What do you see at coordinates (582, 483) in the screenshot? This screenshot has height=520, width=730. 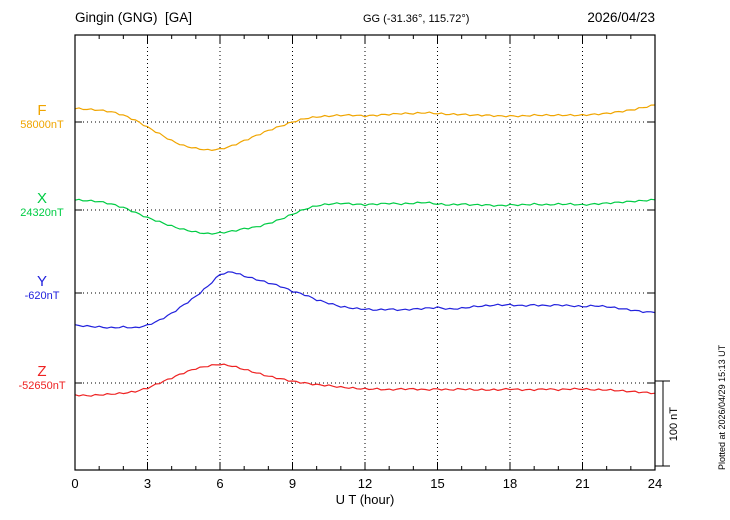 I see `x-tick-label: 21` at bounding box center [582, 483].